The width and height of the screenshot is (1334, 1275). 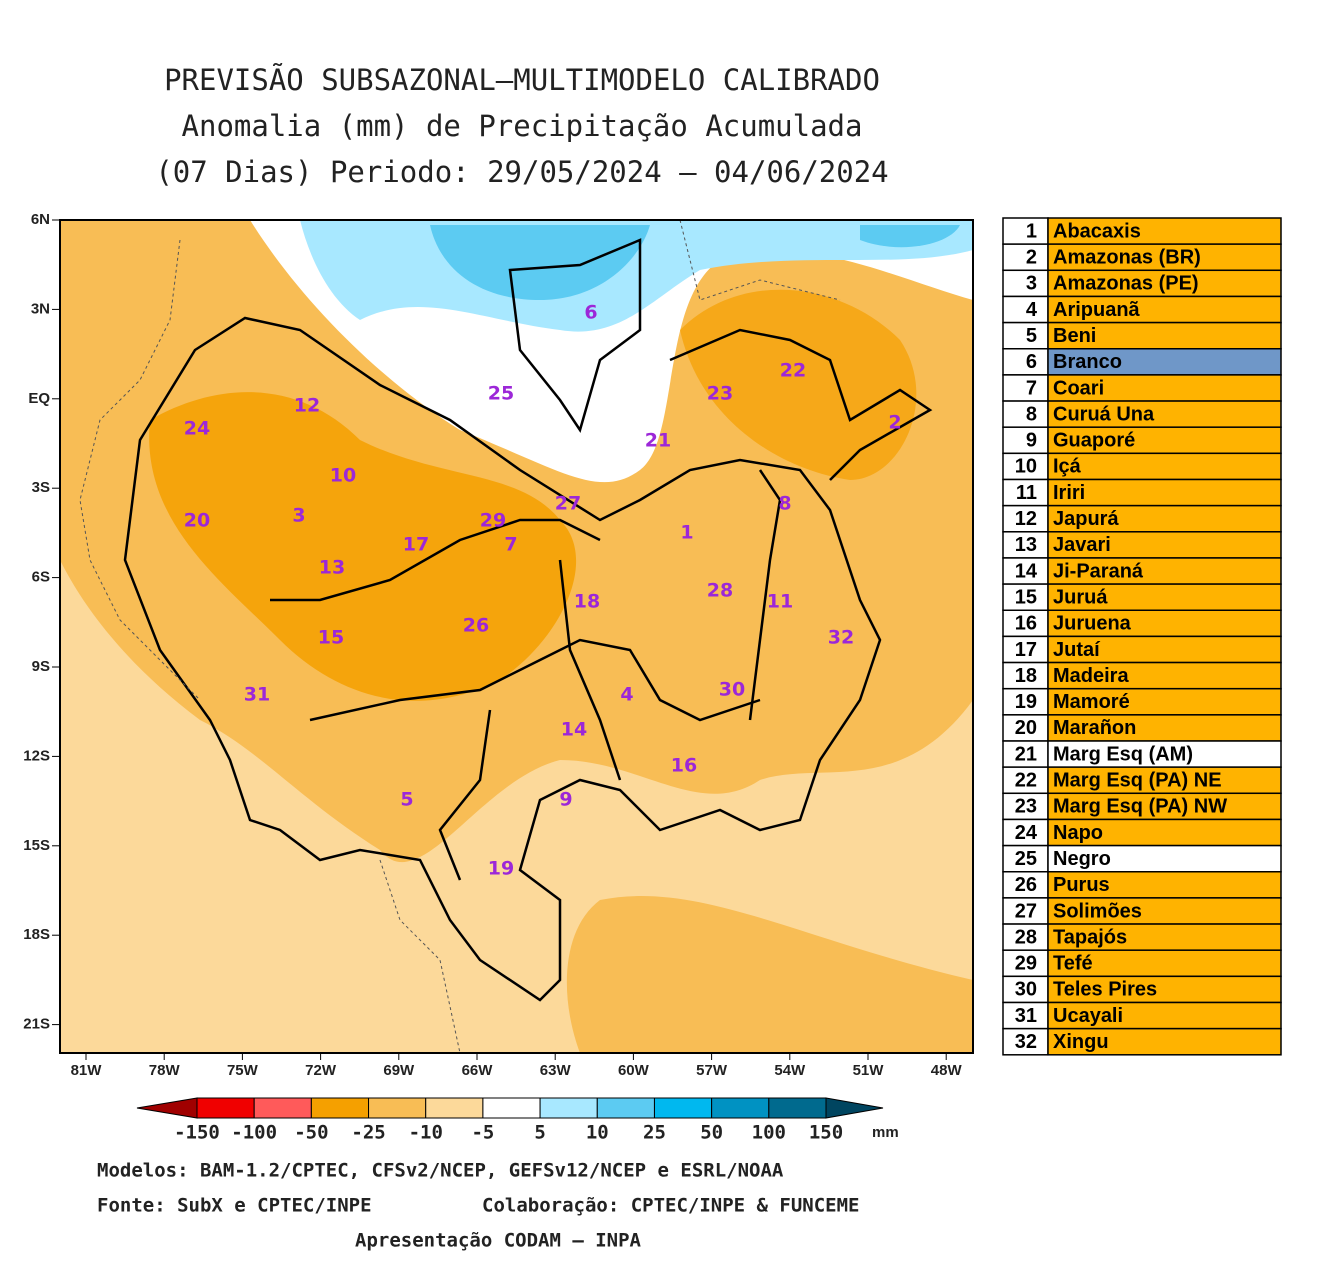 I want to click on region-label: 23, so click(x=720, y=394).